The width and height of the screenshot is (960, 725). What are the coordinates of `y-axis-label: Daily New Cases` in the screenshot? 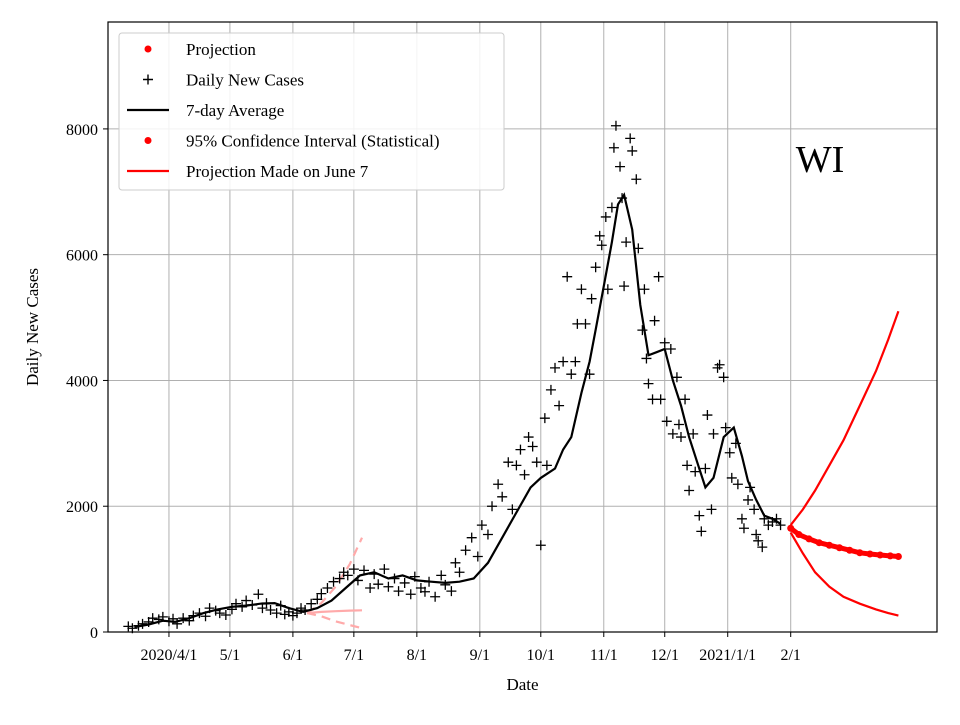 It's located at (32, 327).